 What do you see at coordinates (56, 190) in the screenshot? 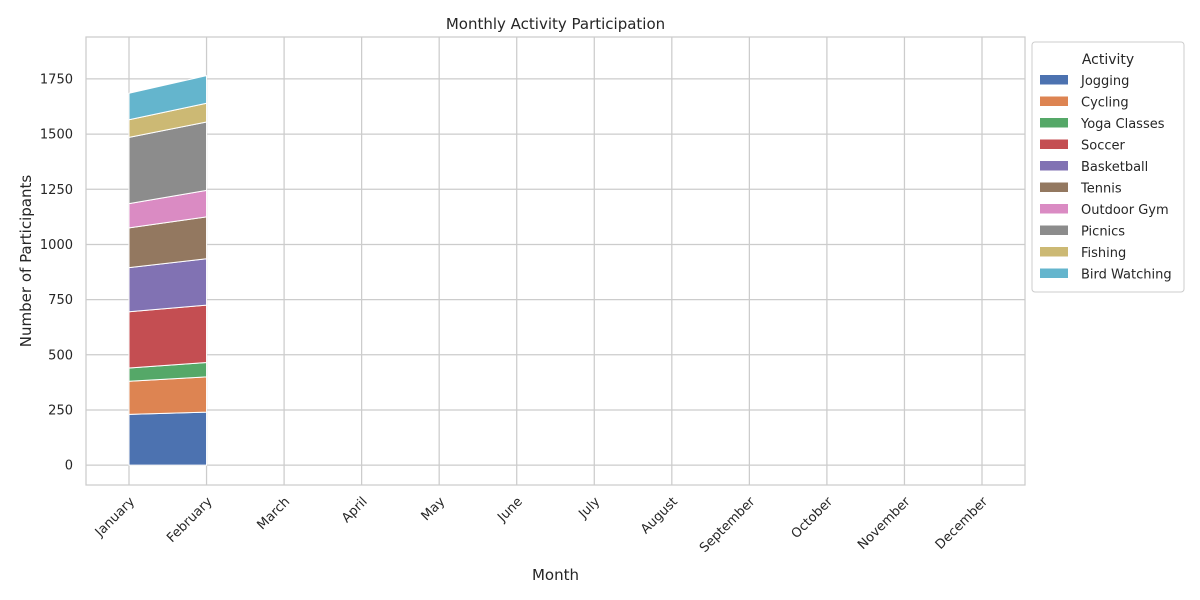
I see `y-tick-label: 1250` at bounding box center [56, 190].